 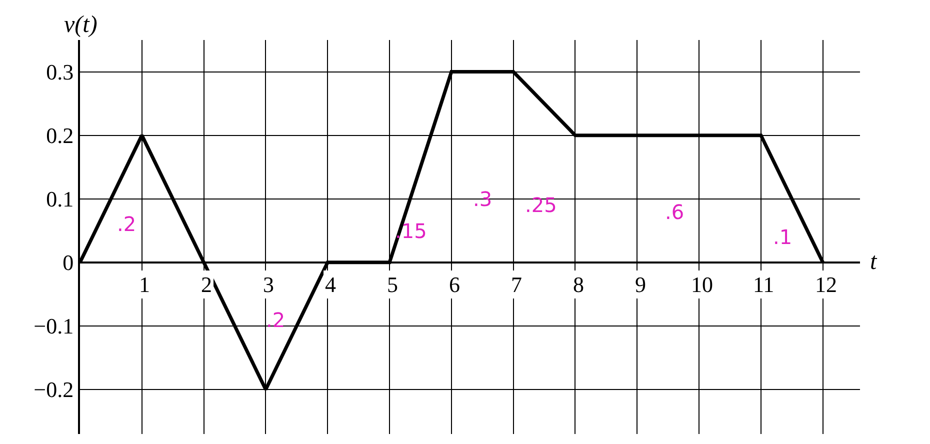 I want to click on x-tick-label: 11, so click(x=763, y=284).